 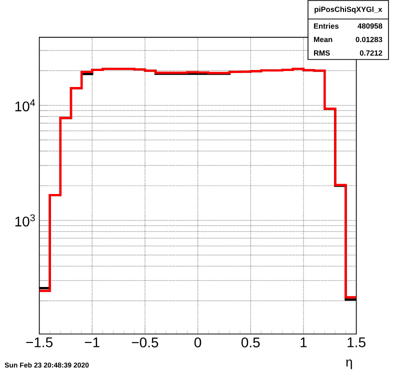 I want to click on y-tick-label: 10$^{4}$, so click(x=25, y=105).